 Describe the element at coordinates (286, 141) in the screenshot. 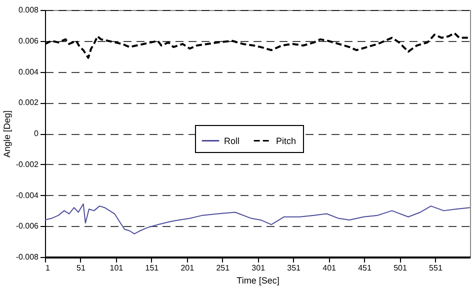

I see `legend-label: Pitch` at that location.